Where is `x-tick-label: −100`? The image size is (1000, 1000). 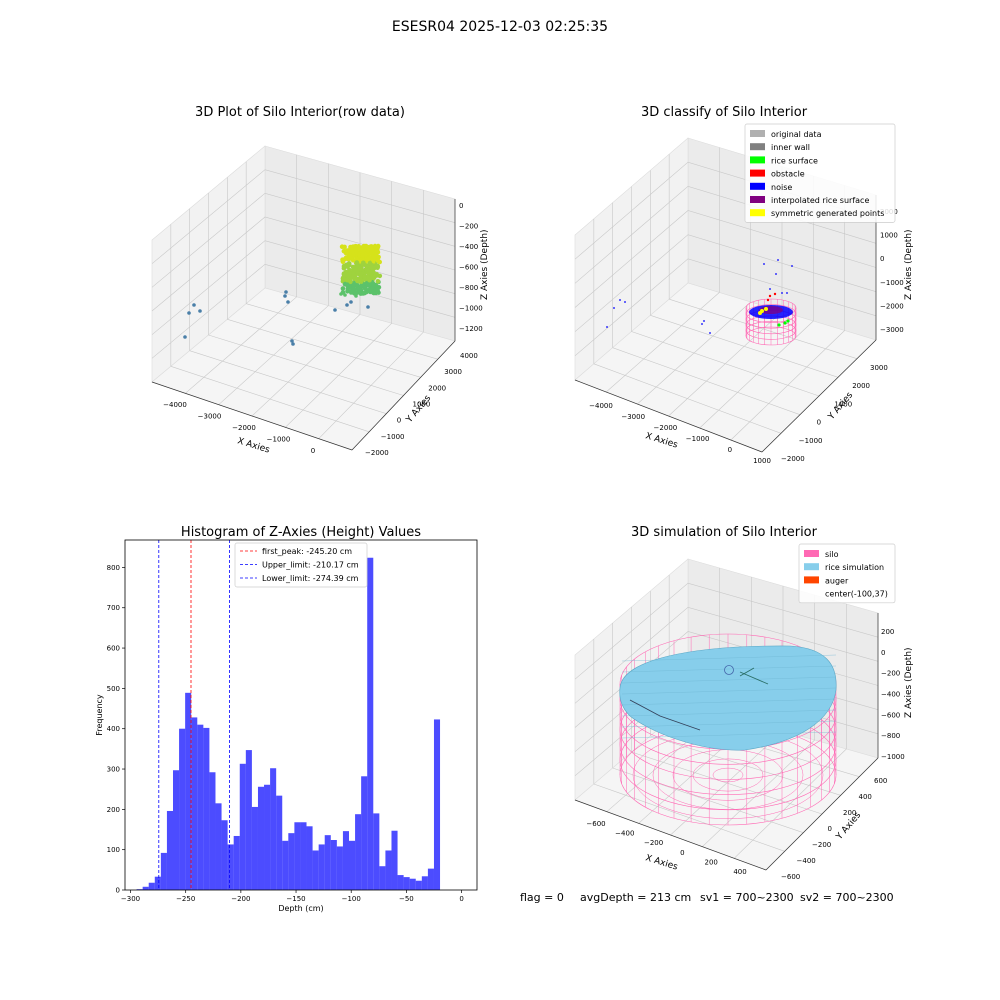 x-tick-label: −100 is located at coordinates (351, 899).